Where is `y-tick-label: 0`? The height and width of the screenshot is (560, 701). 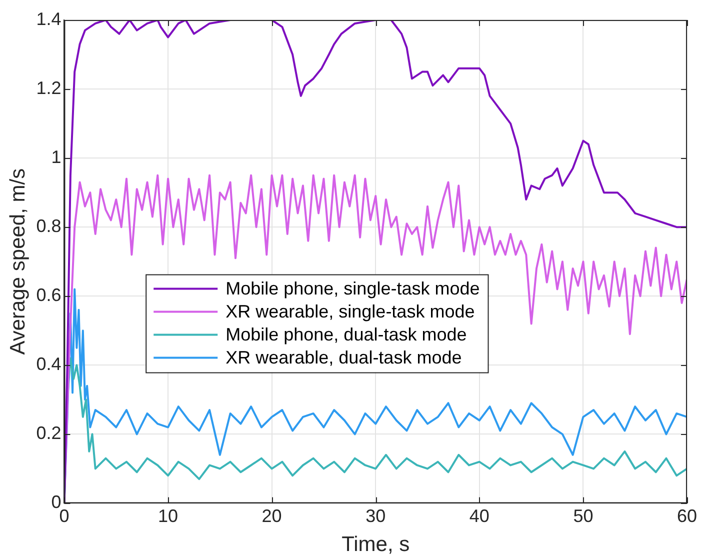 y-tick-label: 0 is located at coordinates (56, 502).